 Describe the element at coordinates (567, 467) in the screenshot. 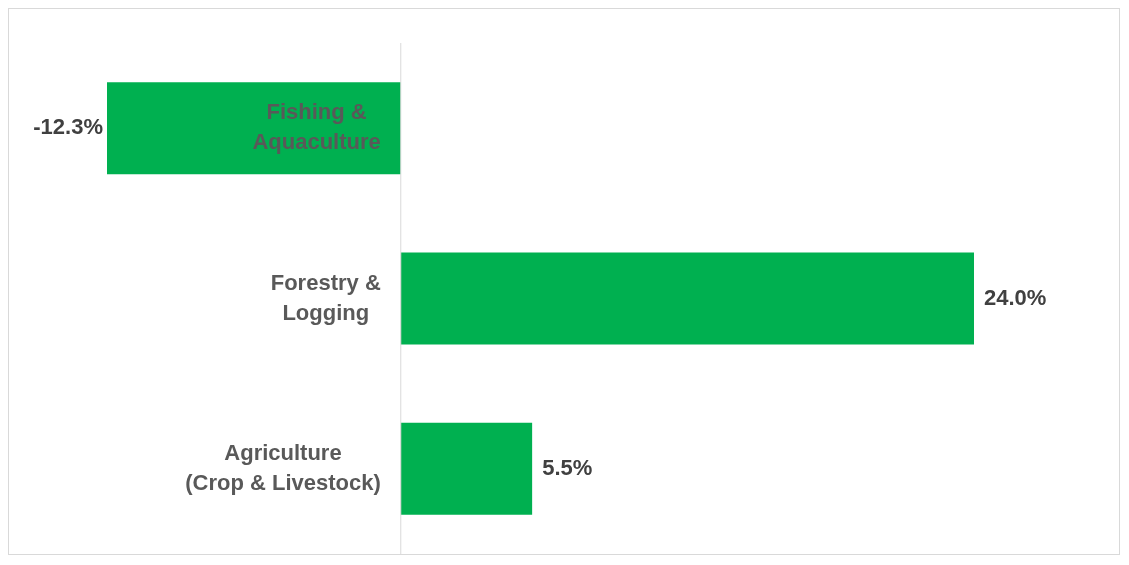

I see `data-label: 5.5%` at that location.